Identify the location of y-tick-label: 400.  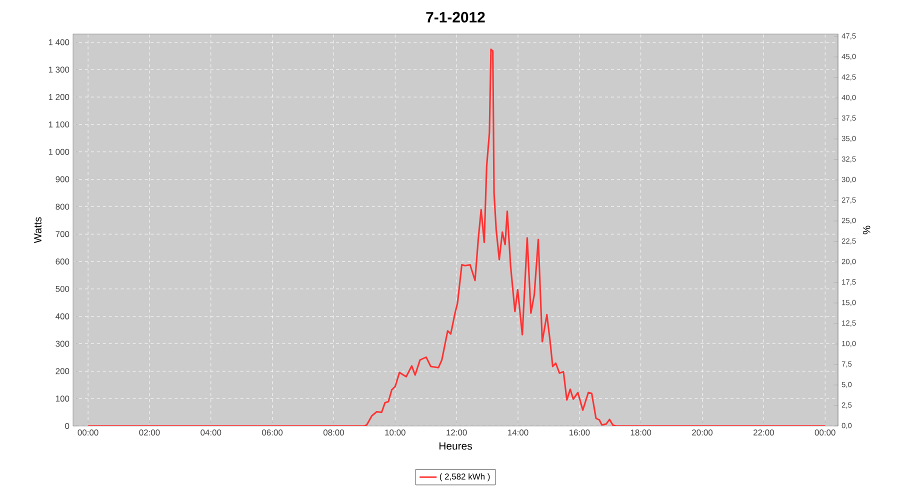
(63, 316).